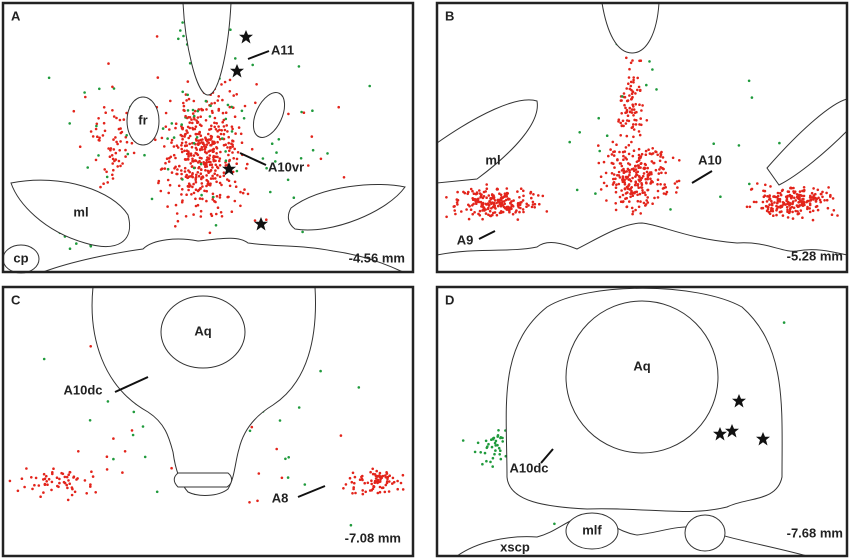 The height and width of the screenshot is (560, 850). Describe the element at coordinates (641, 365) in the screenshot. I see `region-label: Aq` at that location.